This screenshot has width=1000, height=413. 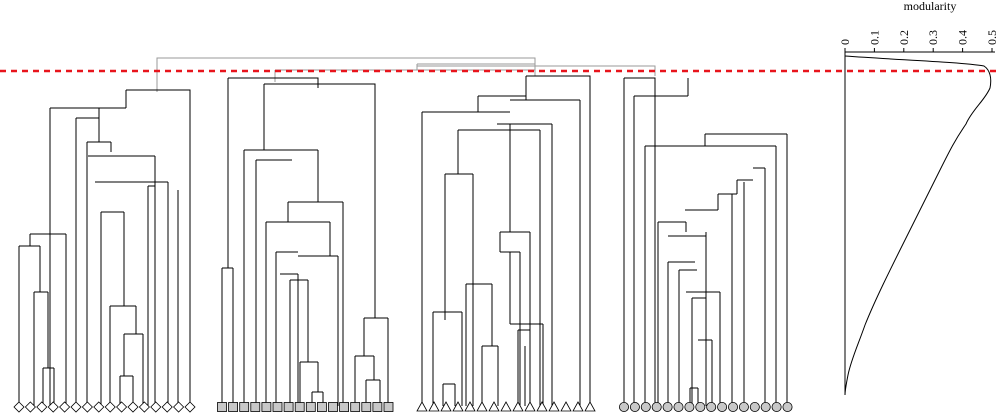 I want to click on leaf-markers, so click(x=403, y=407).